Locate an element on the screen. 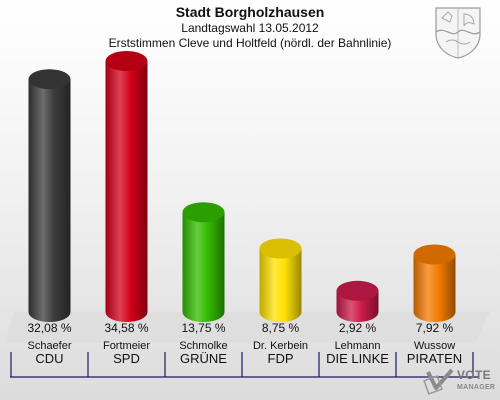 This screenshot has width=500, height=400. chart-title: Stadt Borgholzhausen is located at coordinates (250, 12).